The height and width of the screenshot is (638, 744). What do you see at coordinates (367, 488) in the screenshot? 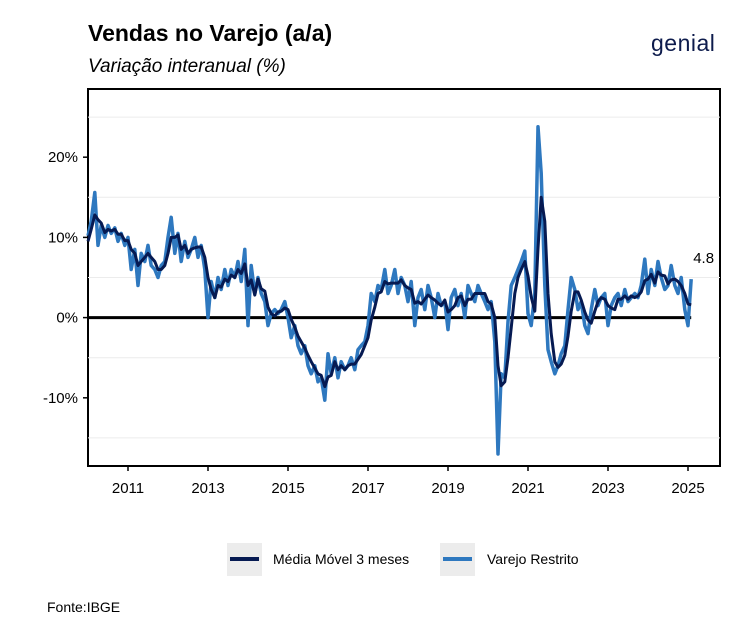
I see `x-tick-label: 2017` at bounding box center [367, 488].